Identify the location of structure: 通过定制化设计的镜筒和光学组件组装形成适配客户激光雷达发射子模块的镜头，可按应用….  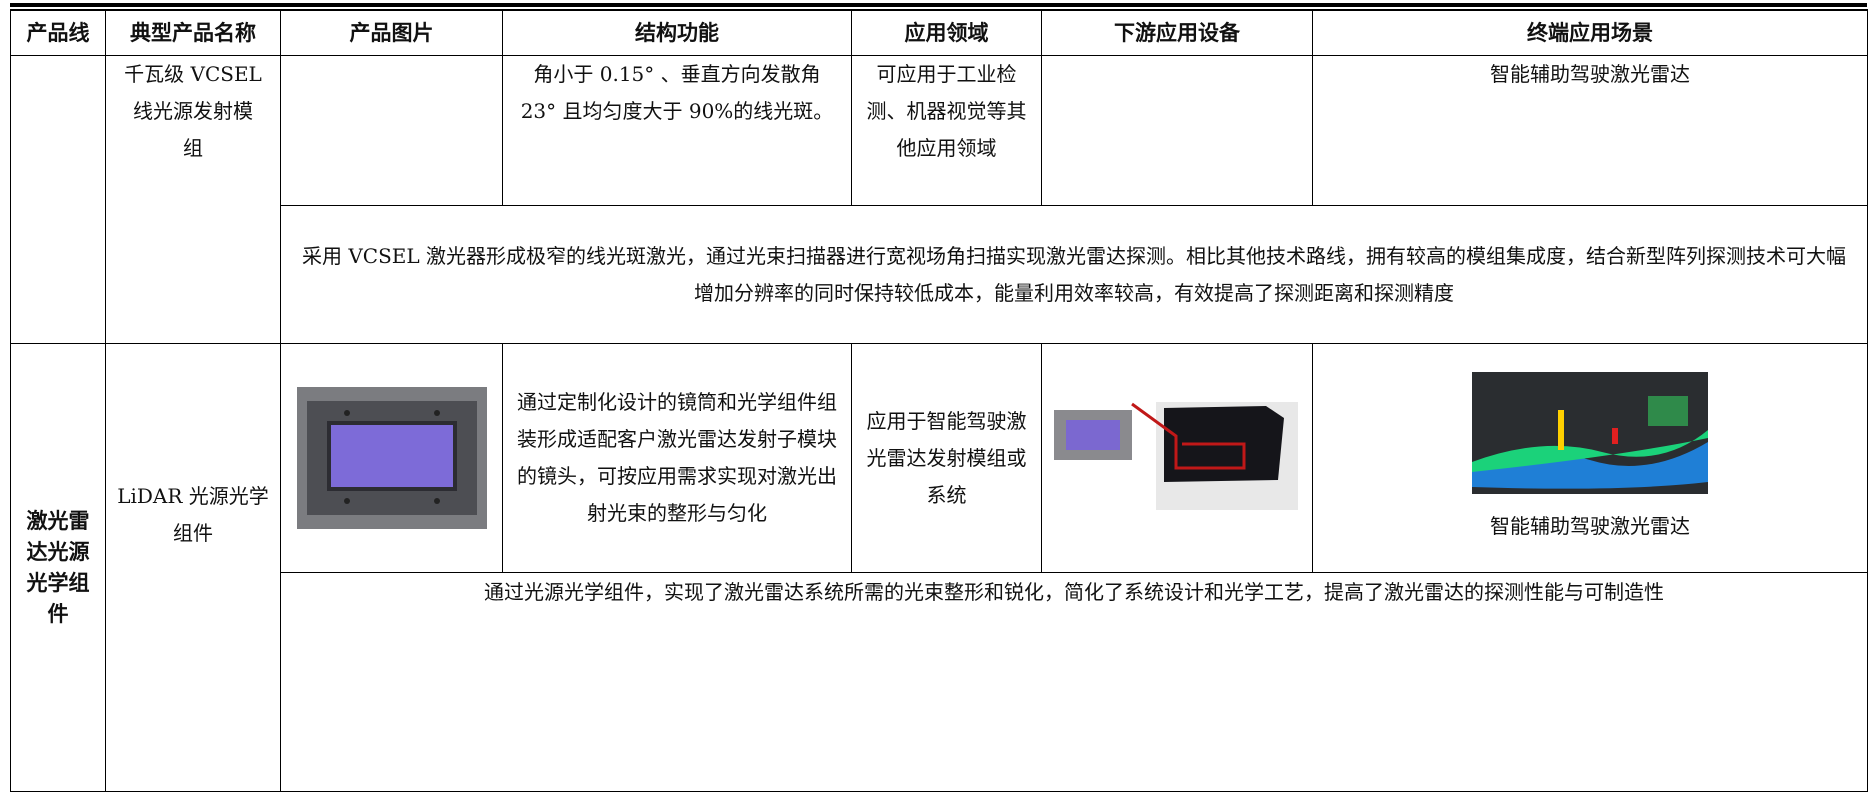
(677, 458).